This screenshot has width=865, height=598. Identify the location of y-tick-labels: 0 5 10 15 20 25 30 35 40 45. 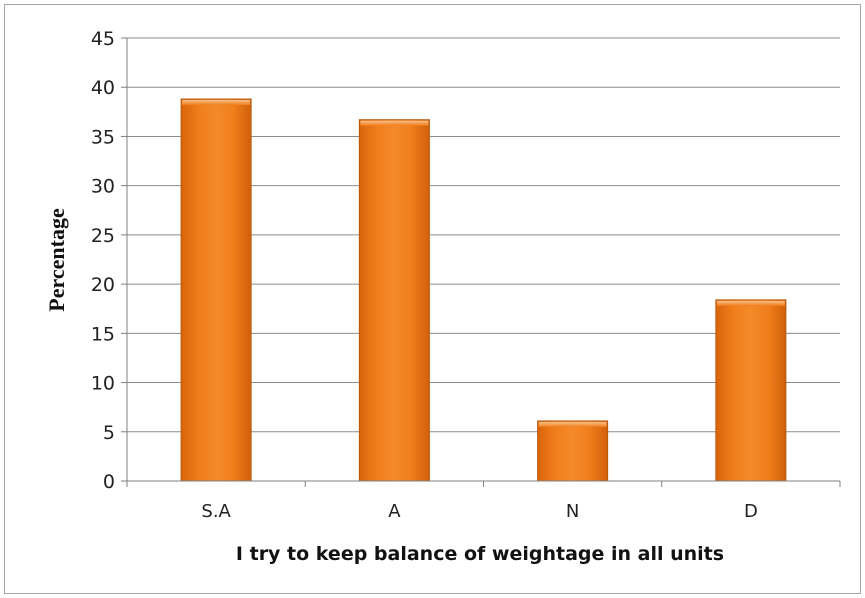
(103, 260).